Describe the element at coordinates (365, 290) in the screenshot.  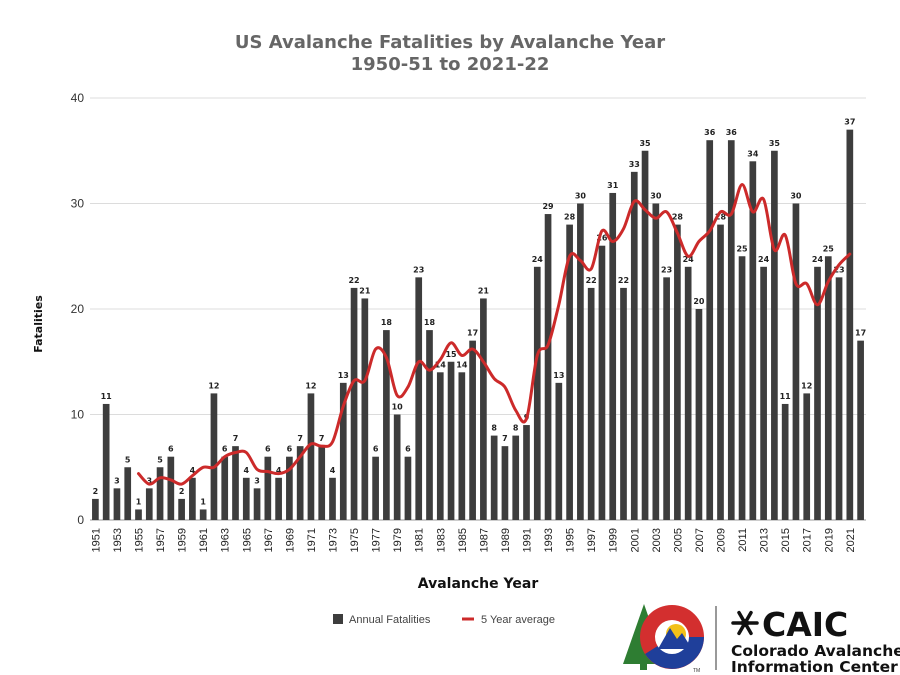
I see `data-label: 21` at that location.